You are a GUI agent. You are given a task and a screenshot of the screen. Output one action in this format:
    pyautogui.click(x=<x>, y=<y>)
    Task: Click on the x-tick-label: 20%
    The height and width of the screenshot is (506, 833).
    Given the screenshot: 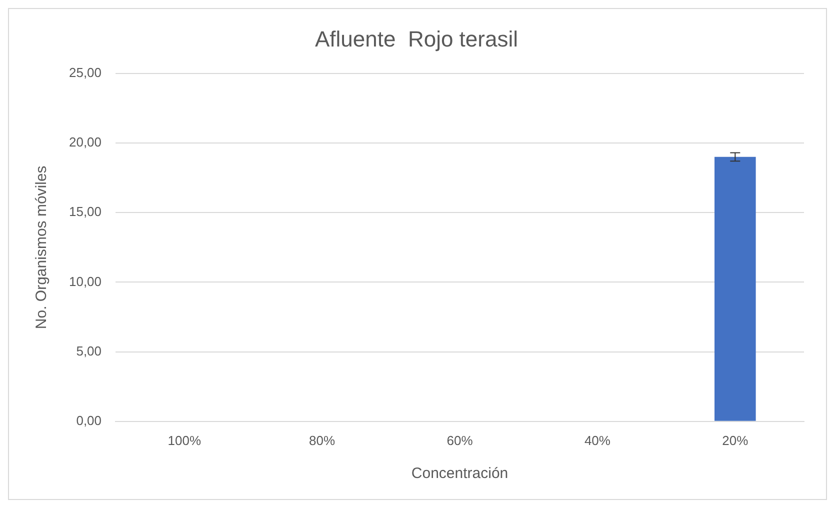 What is the action you would take?
    pyautogui.click(x=735, y=440)
    